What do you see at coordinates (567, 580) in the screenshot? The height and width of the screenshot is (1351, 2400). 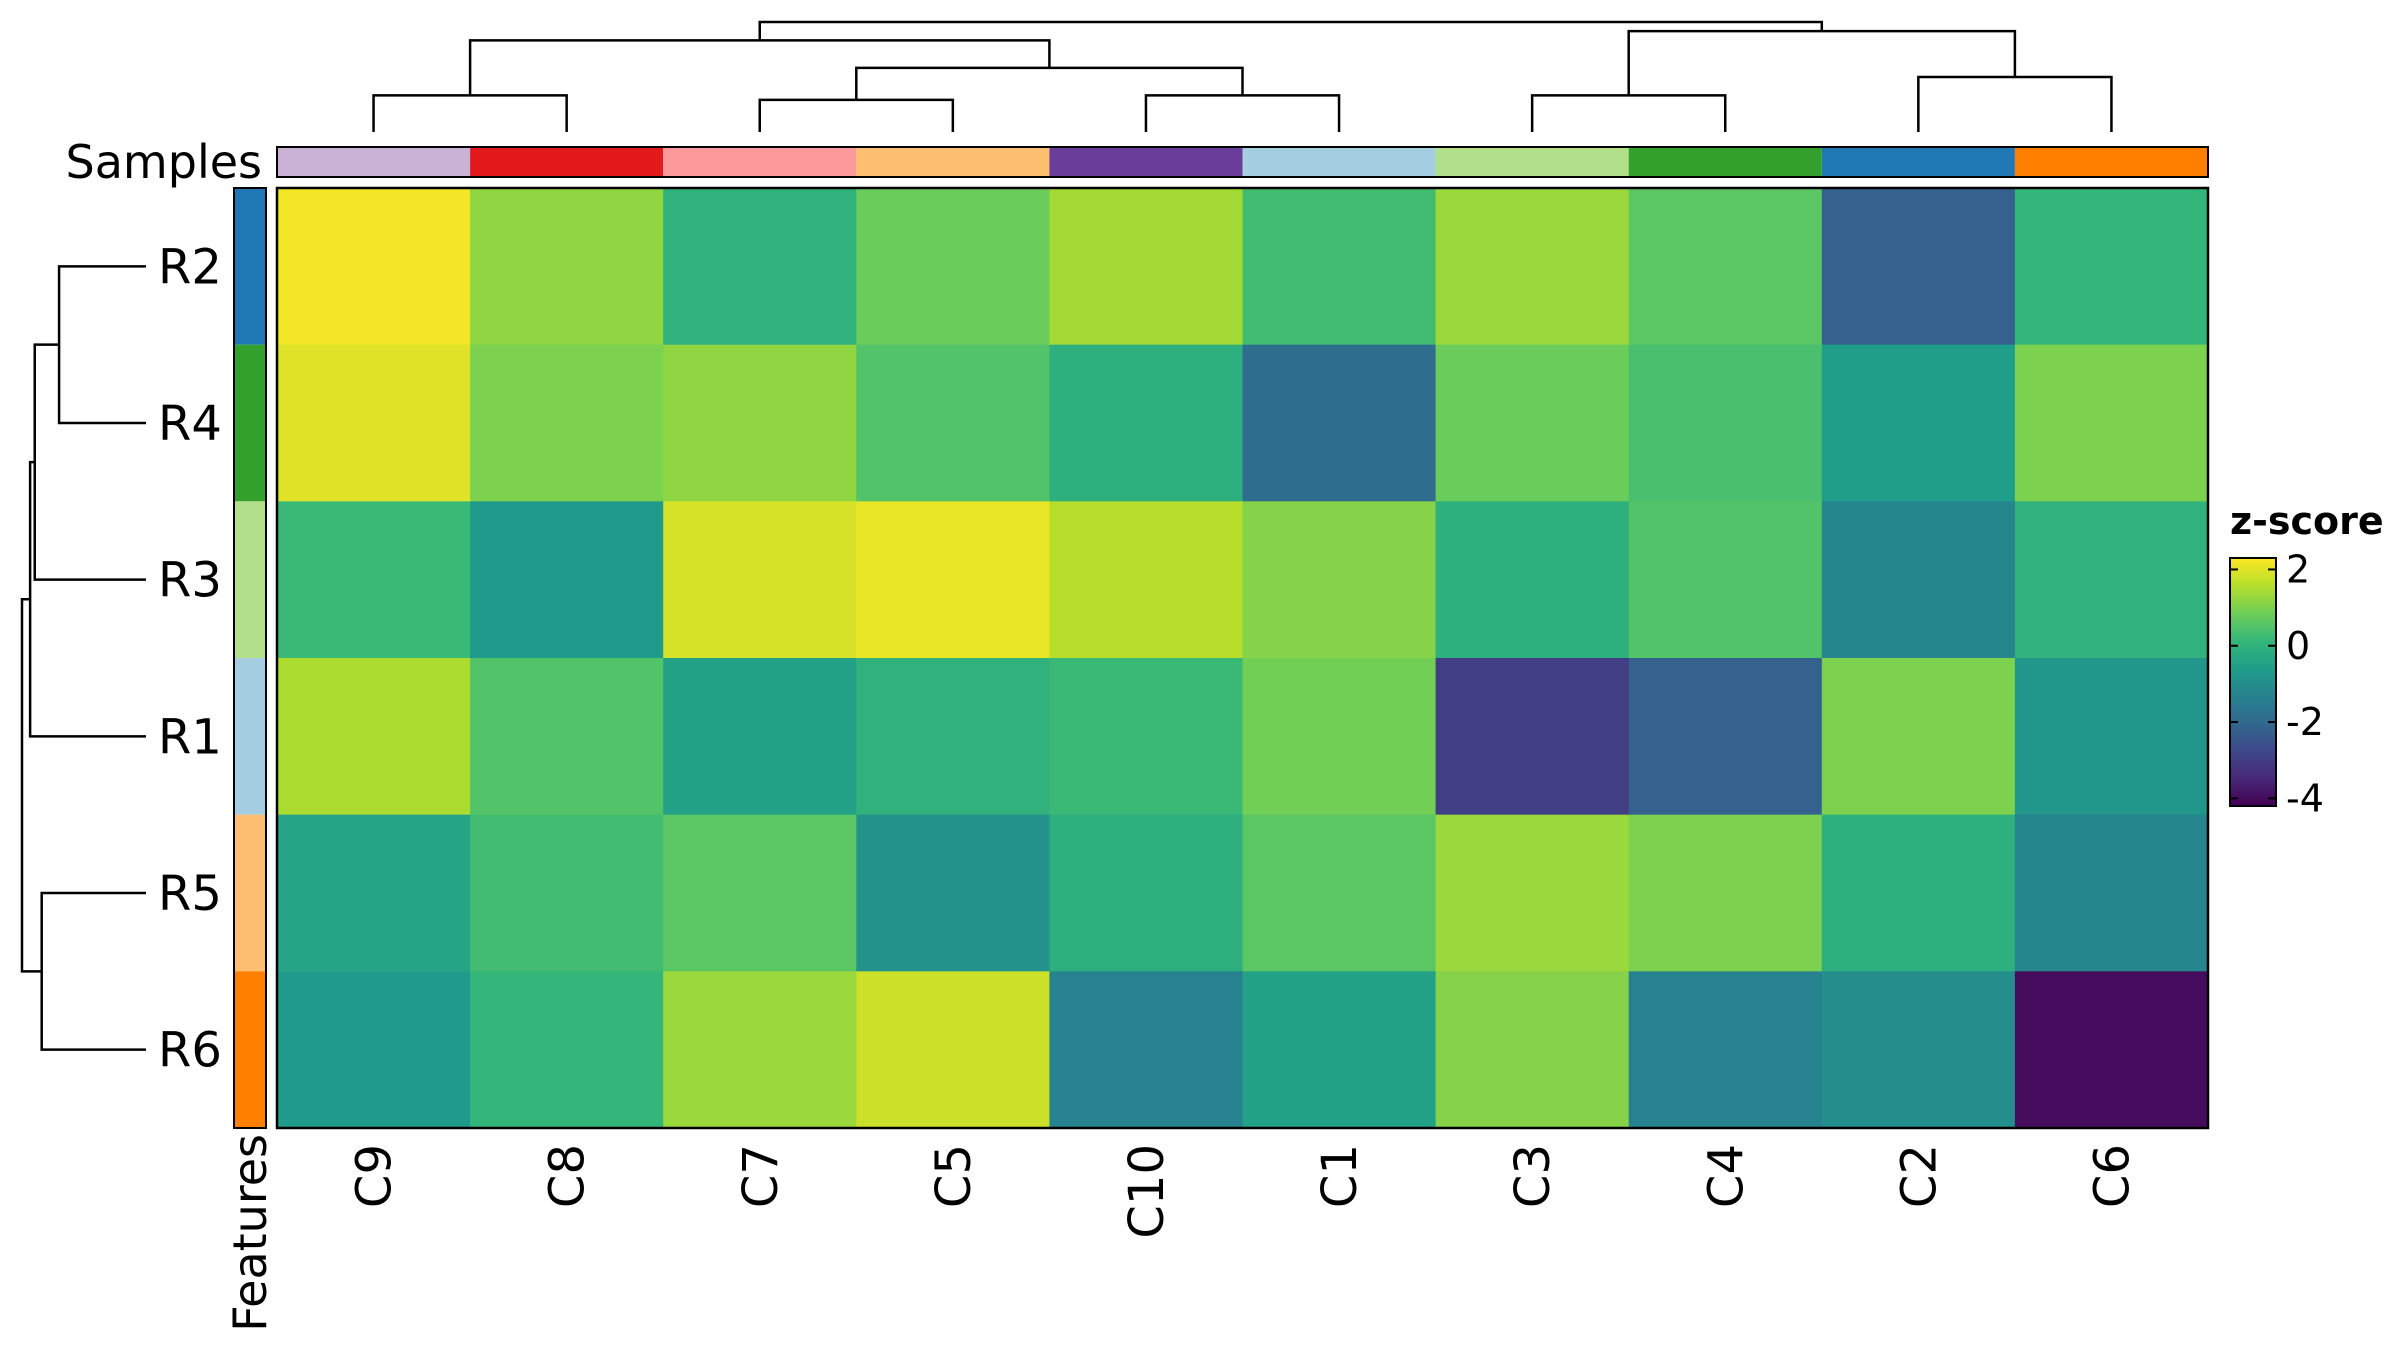 I see `heatmap-cell-R3-C8` at bounding box center [567, 580].